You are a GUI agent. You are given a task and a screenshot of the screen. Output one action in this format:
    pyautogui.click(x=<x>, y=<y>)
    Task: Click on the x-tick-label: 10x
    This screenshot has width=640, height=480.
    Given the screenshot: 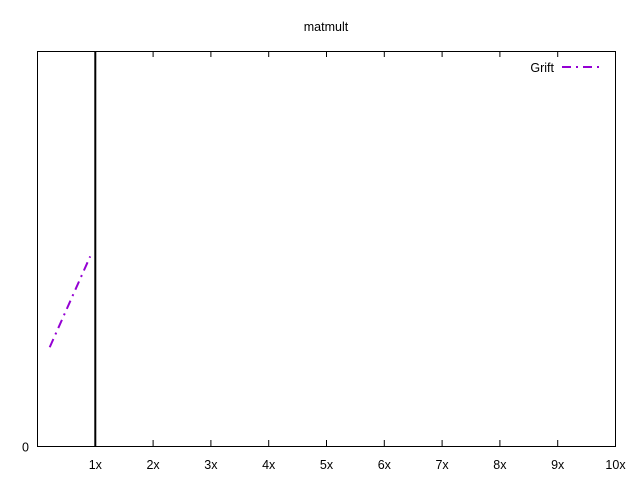 What is the action you would take?
    pyautogui.click(x=615, y=465)
    